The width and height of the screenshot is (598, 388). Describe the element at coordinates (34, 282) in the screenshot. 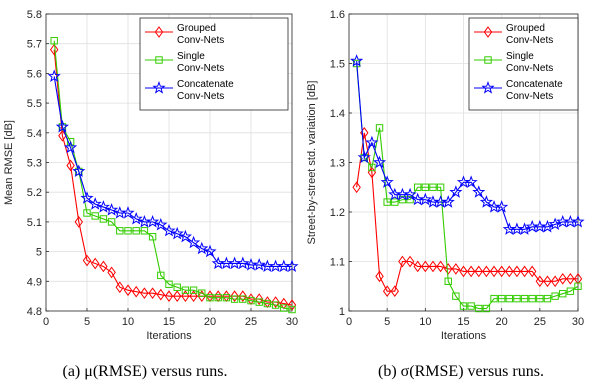

I see `y-tick-label: 4.9` at that location.